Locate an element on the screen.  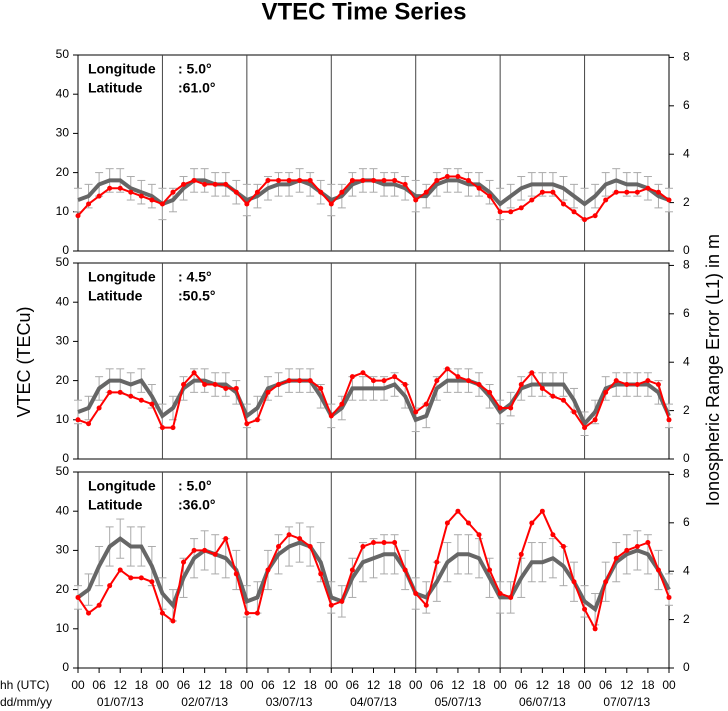
x-tick-label: 00 is located at coordinates (247, 685).